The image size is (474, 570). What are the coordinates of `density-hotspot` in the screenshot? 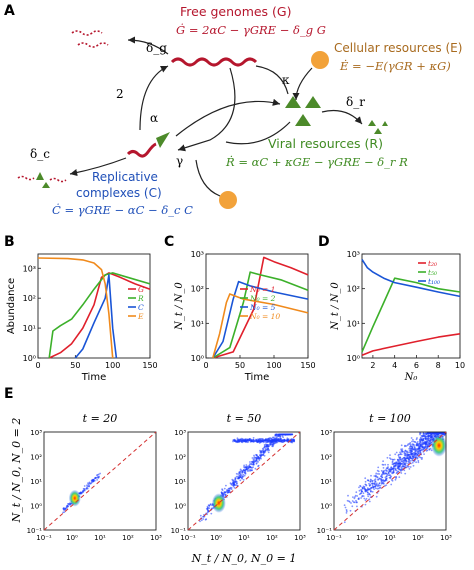 It's located at (74, 498).